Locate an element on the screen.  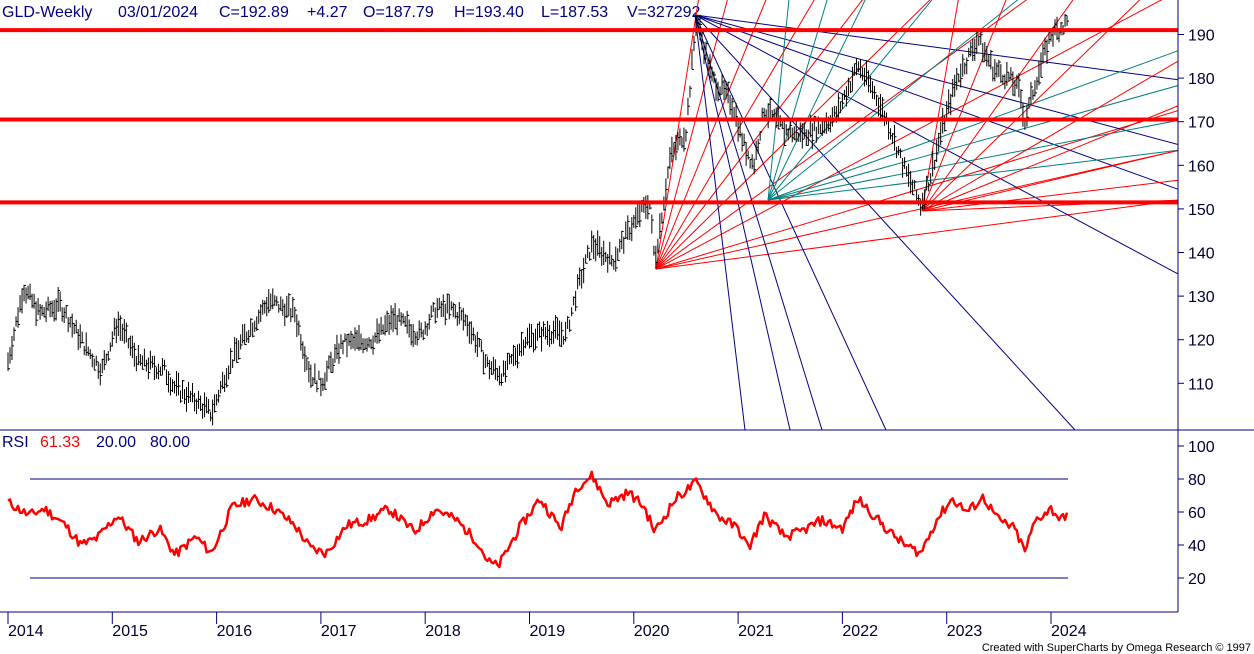
header-low: L=187.53 is located at coordinates (574, 12).